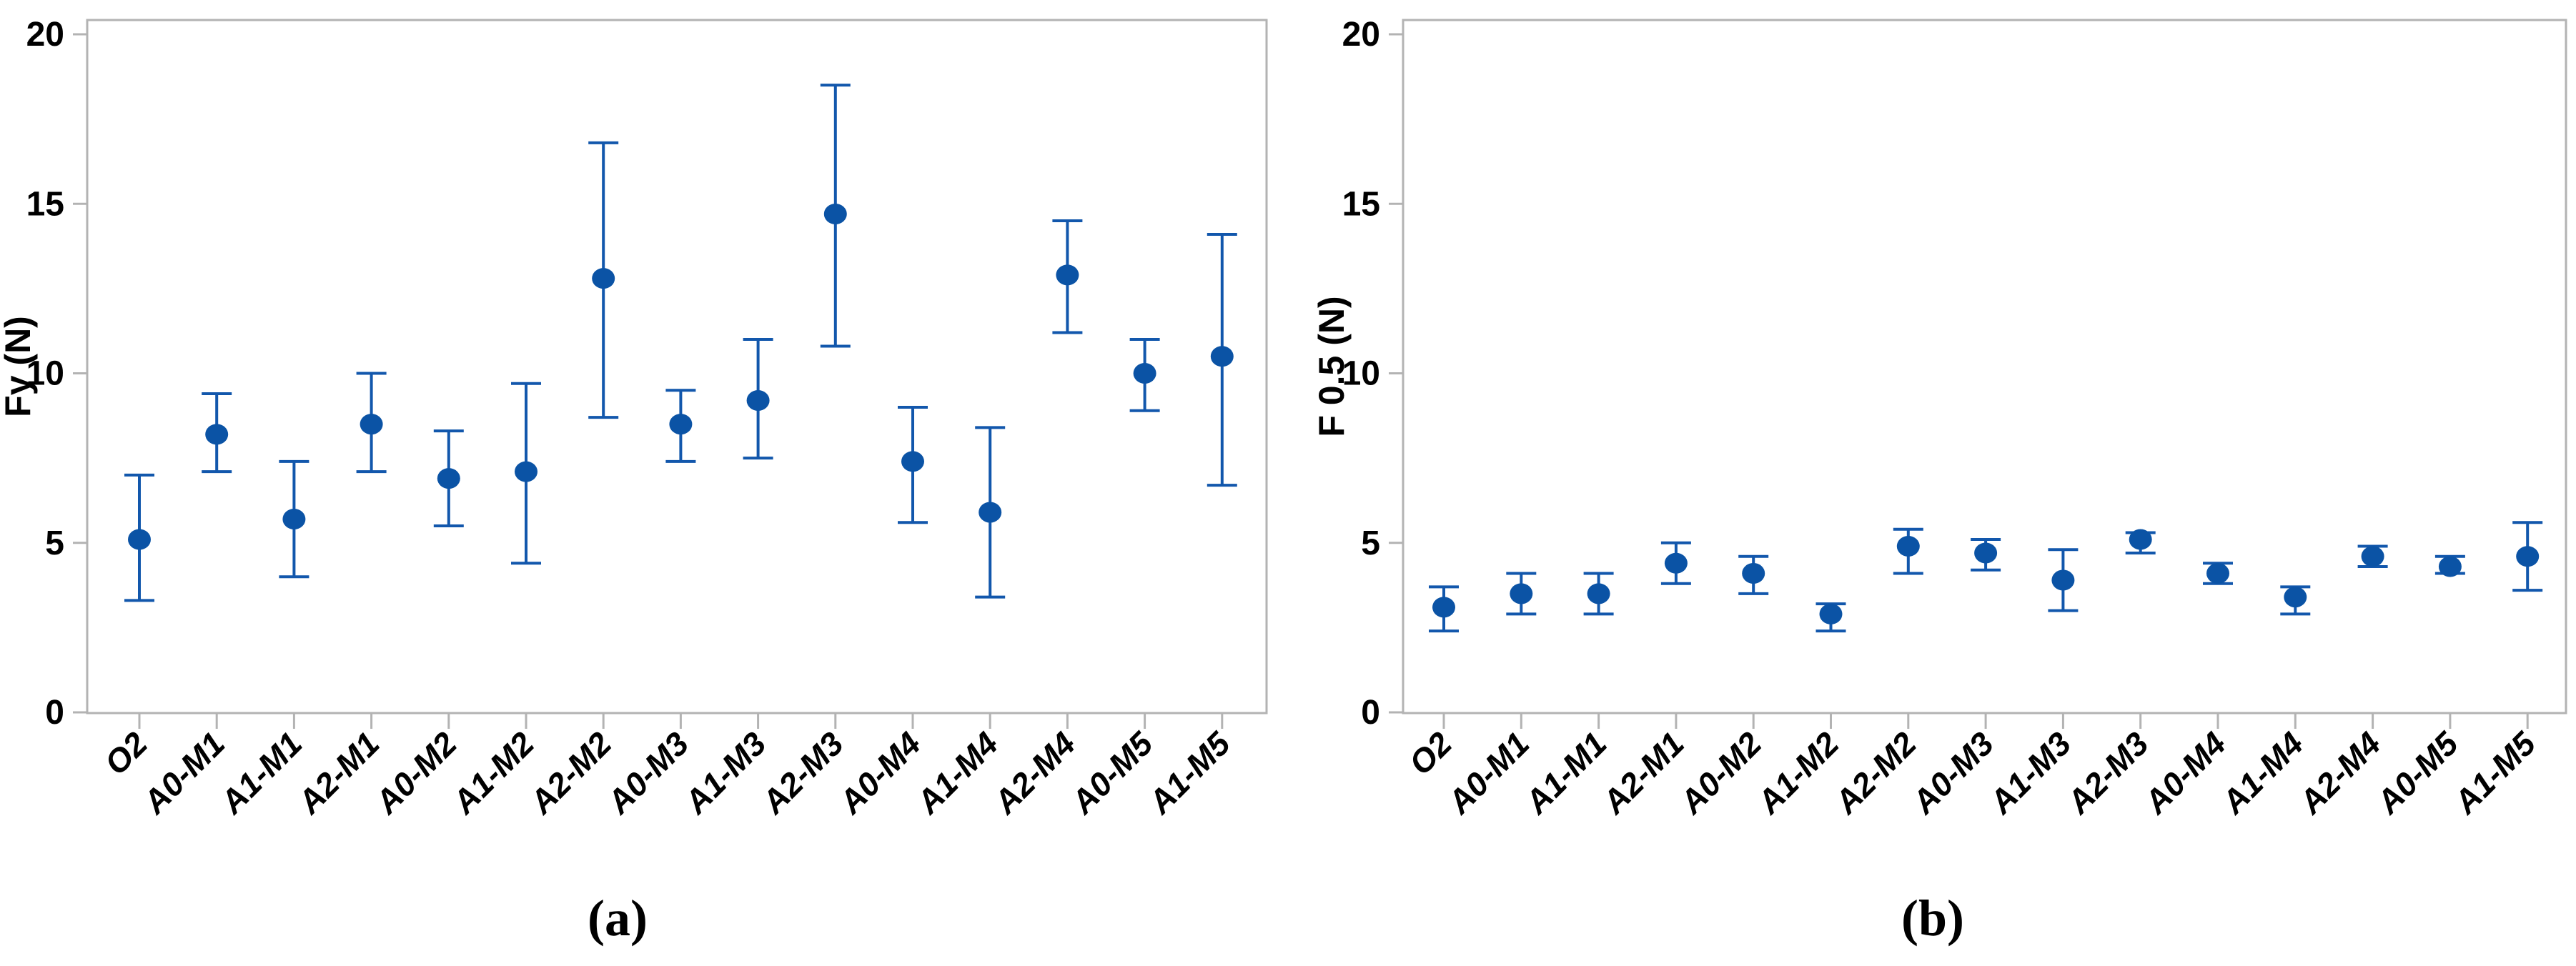  What do you see at coordinates (1932, 918) in the screenshot?
I see `caption-panel-b: (b)` at bounding box center [1932, 918].